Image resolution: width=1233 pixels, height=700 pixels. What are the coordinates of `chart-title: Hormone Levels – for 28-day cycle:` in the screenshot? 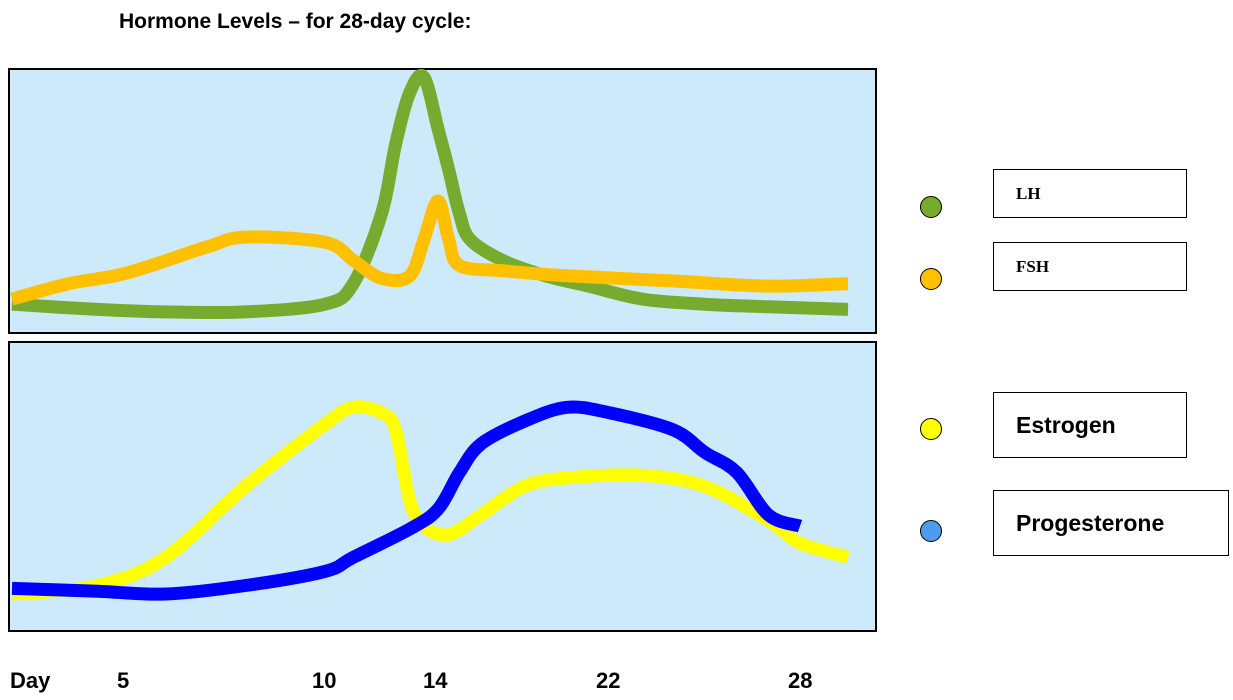 It's located at (295, 21).